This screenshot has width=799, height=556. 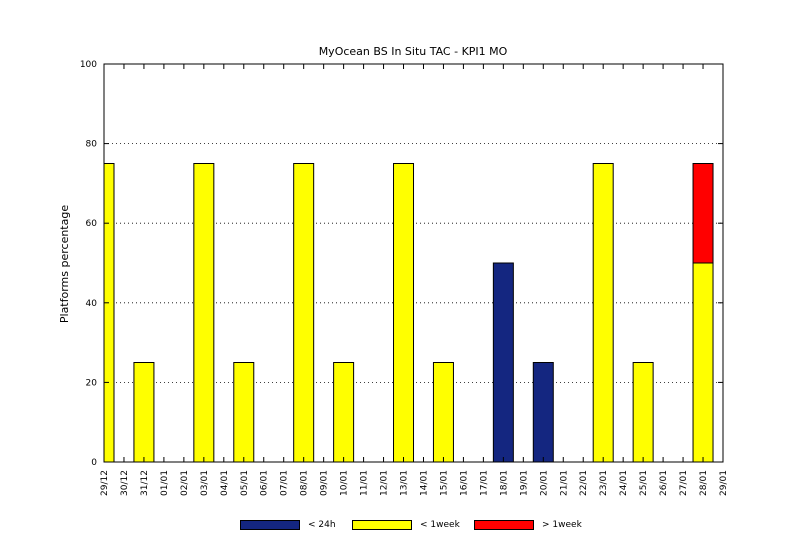 I want to click on legend: < 24h < 1week > 1week, so click(x=399, y=526).